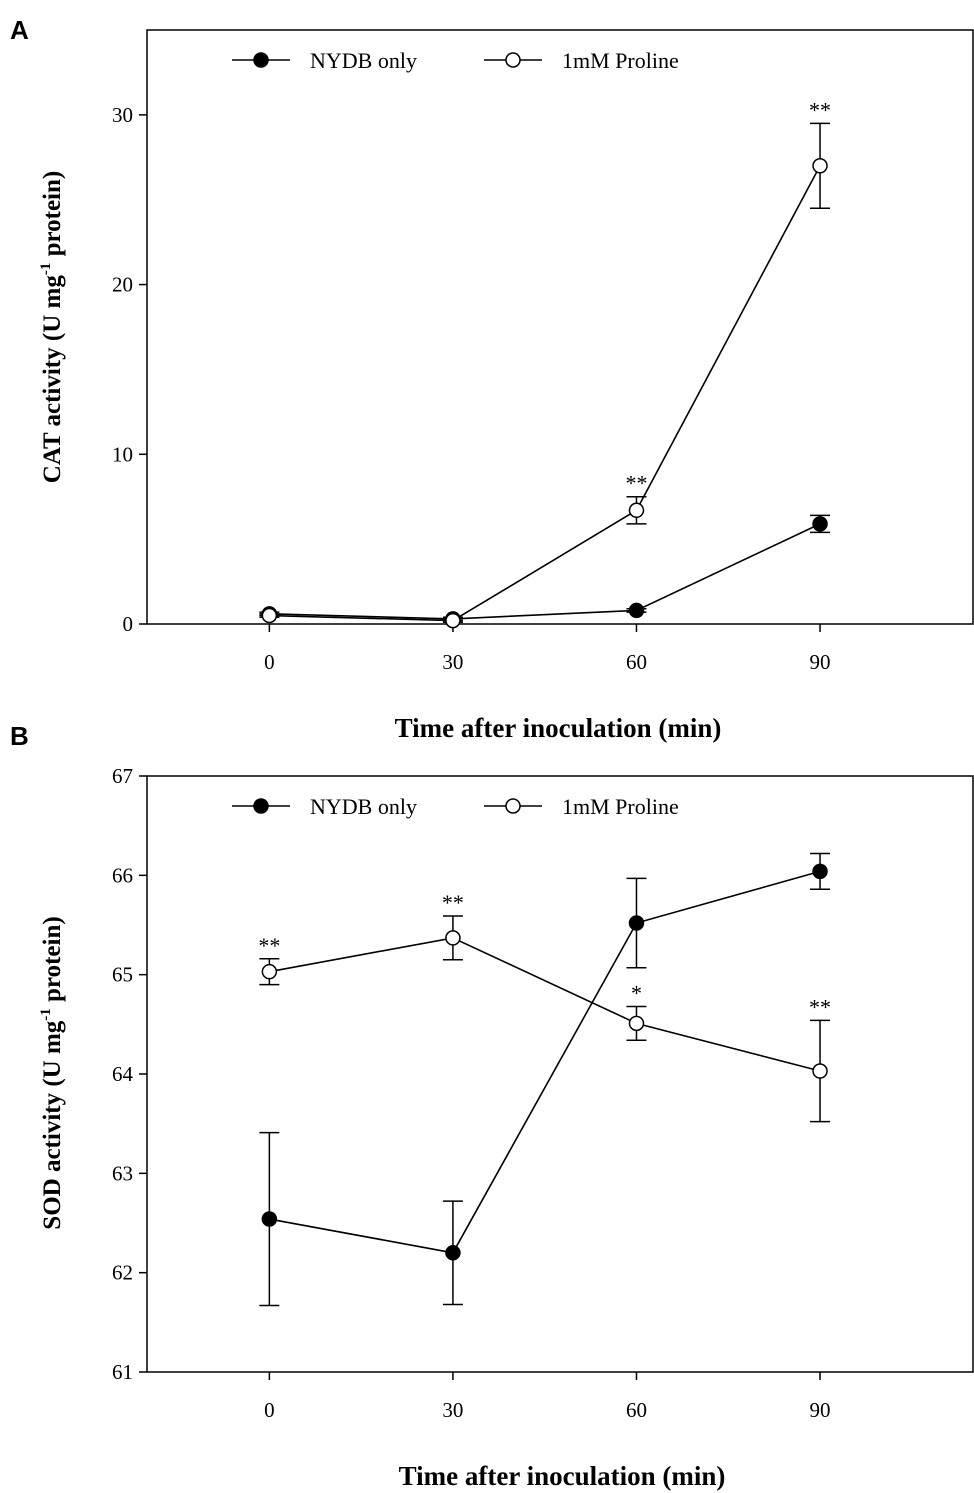 The height and width of the screenshot is (1493, 974). Describe the element at coordinates (363, 806) in the screenshot. I see `panel-b-legend-label: NYDB only` at that location.